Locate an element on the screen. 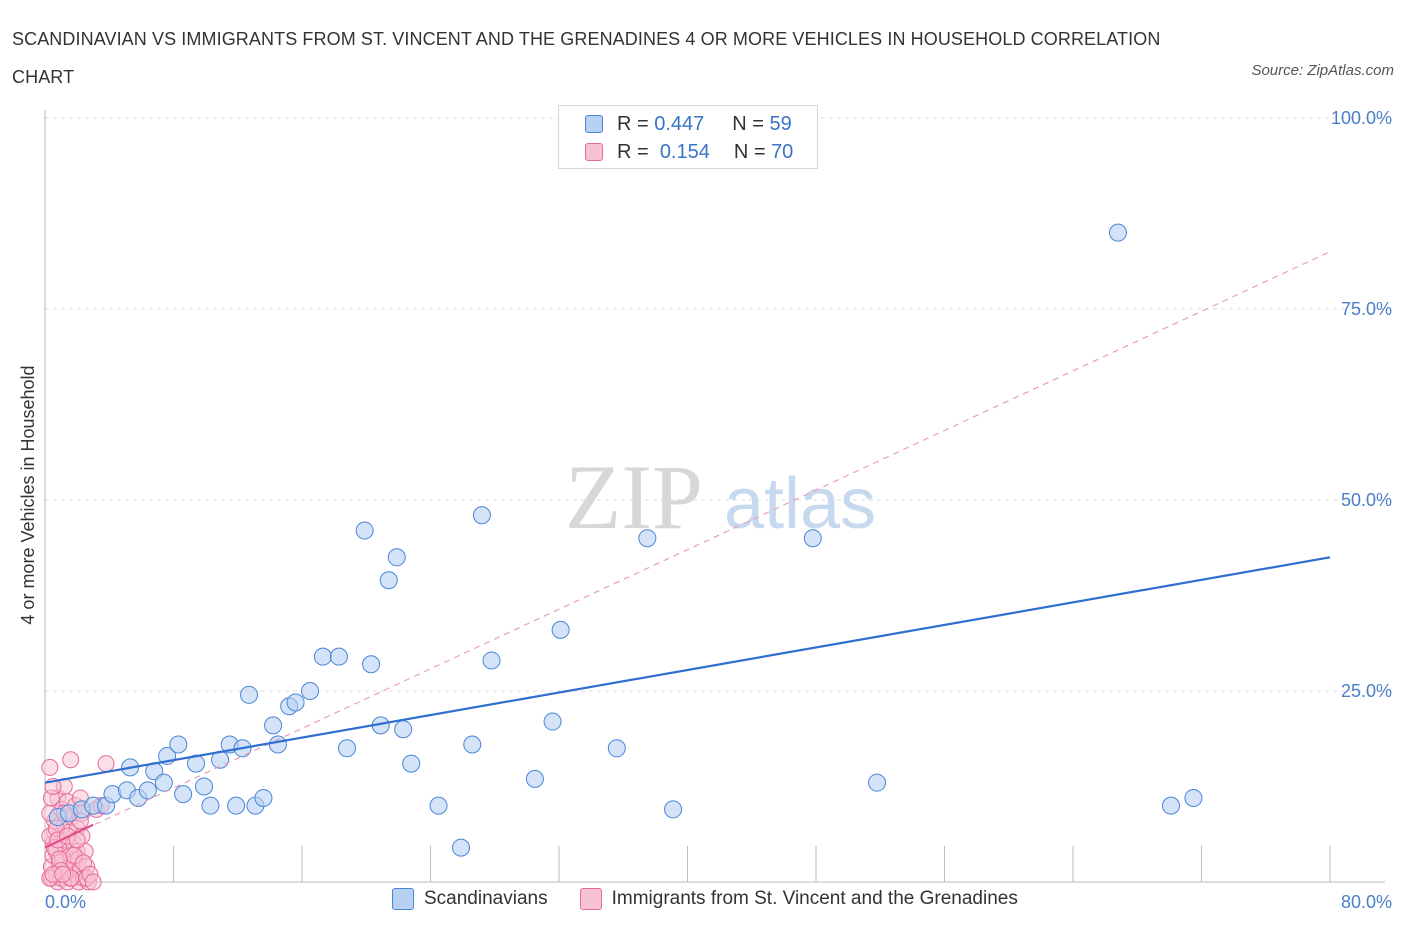 Image resolution: width=1406 pixels, height=930 pixels. legend-n-value: 59 is located at coordinates (780, 123).